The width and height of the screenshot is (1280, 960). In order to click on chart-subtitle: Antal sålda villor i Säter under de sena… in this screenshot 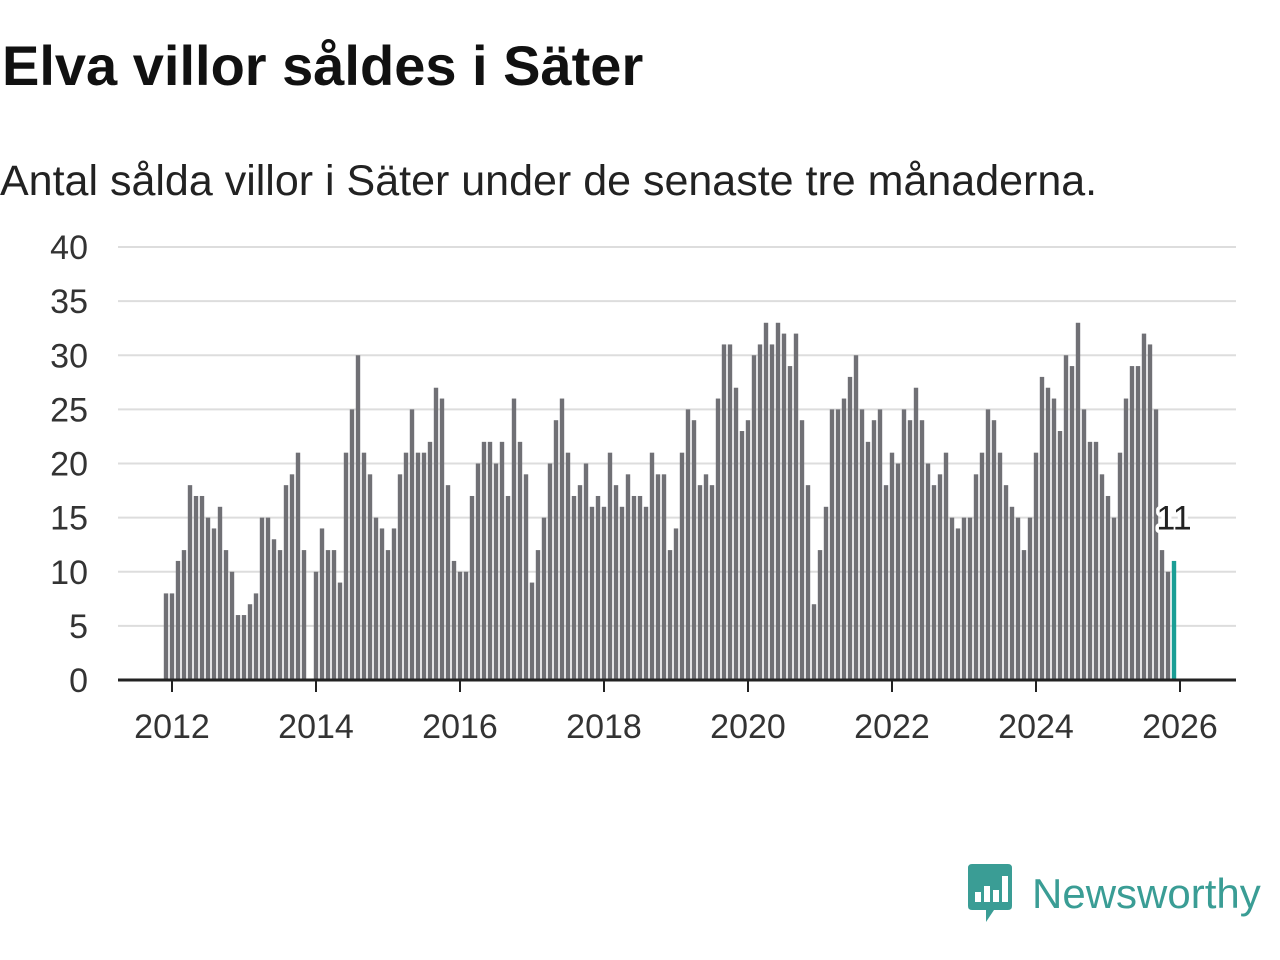, I will do `click(549, 181)`.